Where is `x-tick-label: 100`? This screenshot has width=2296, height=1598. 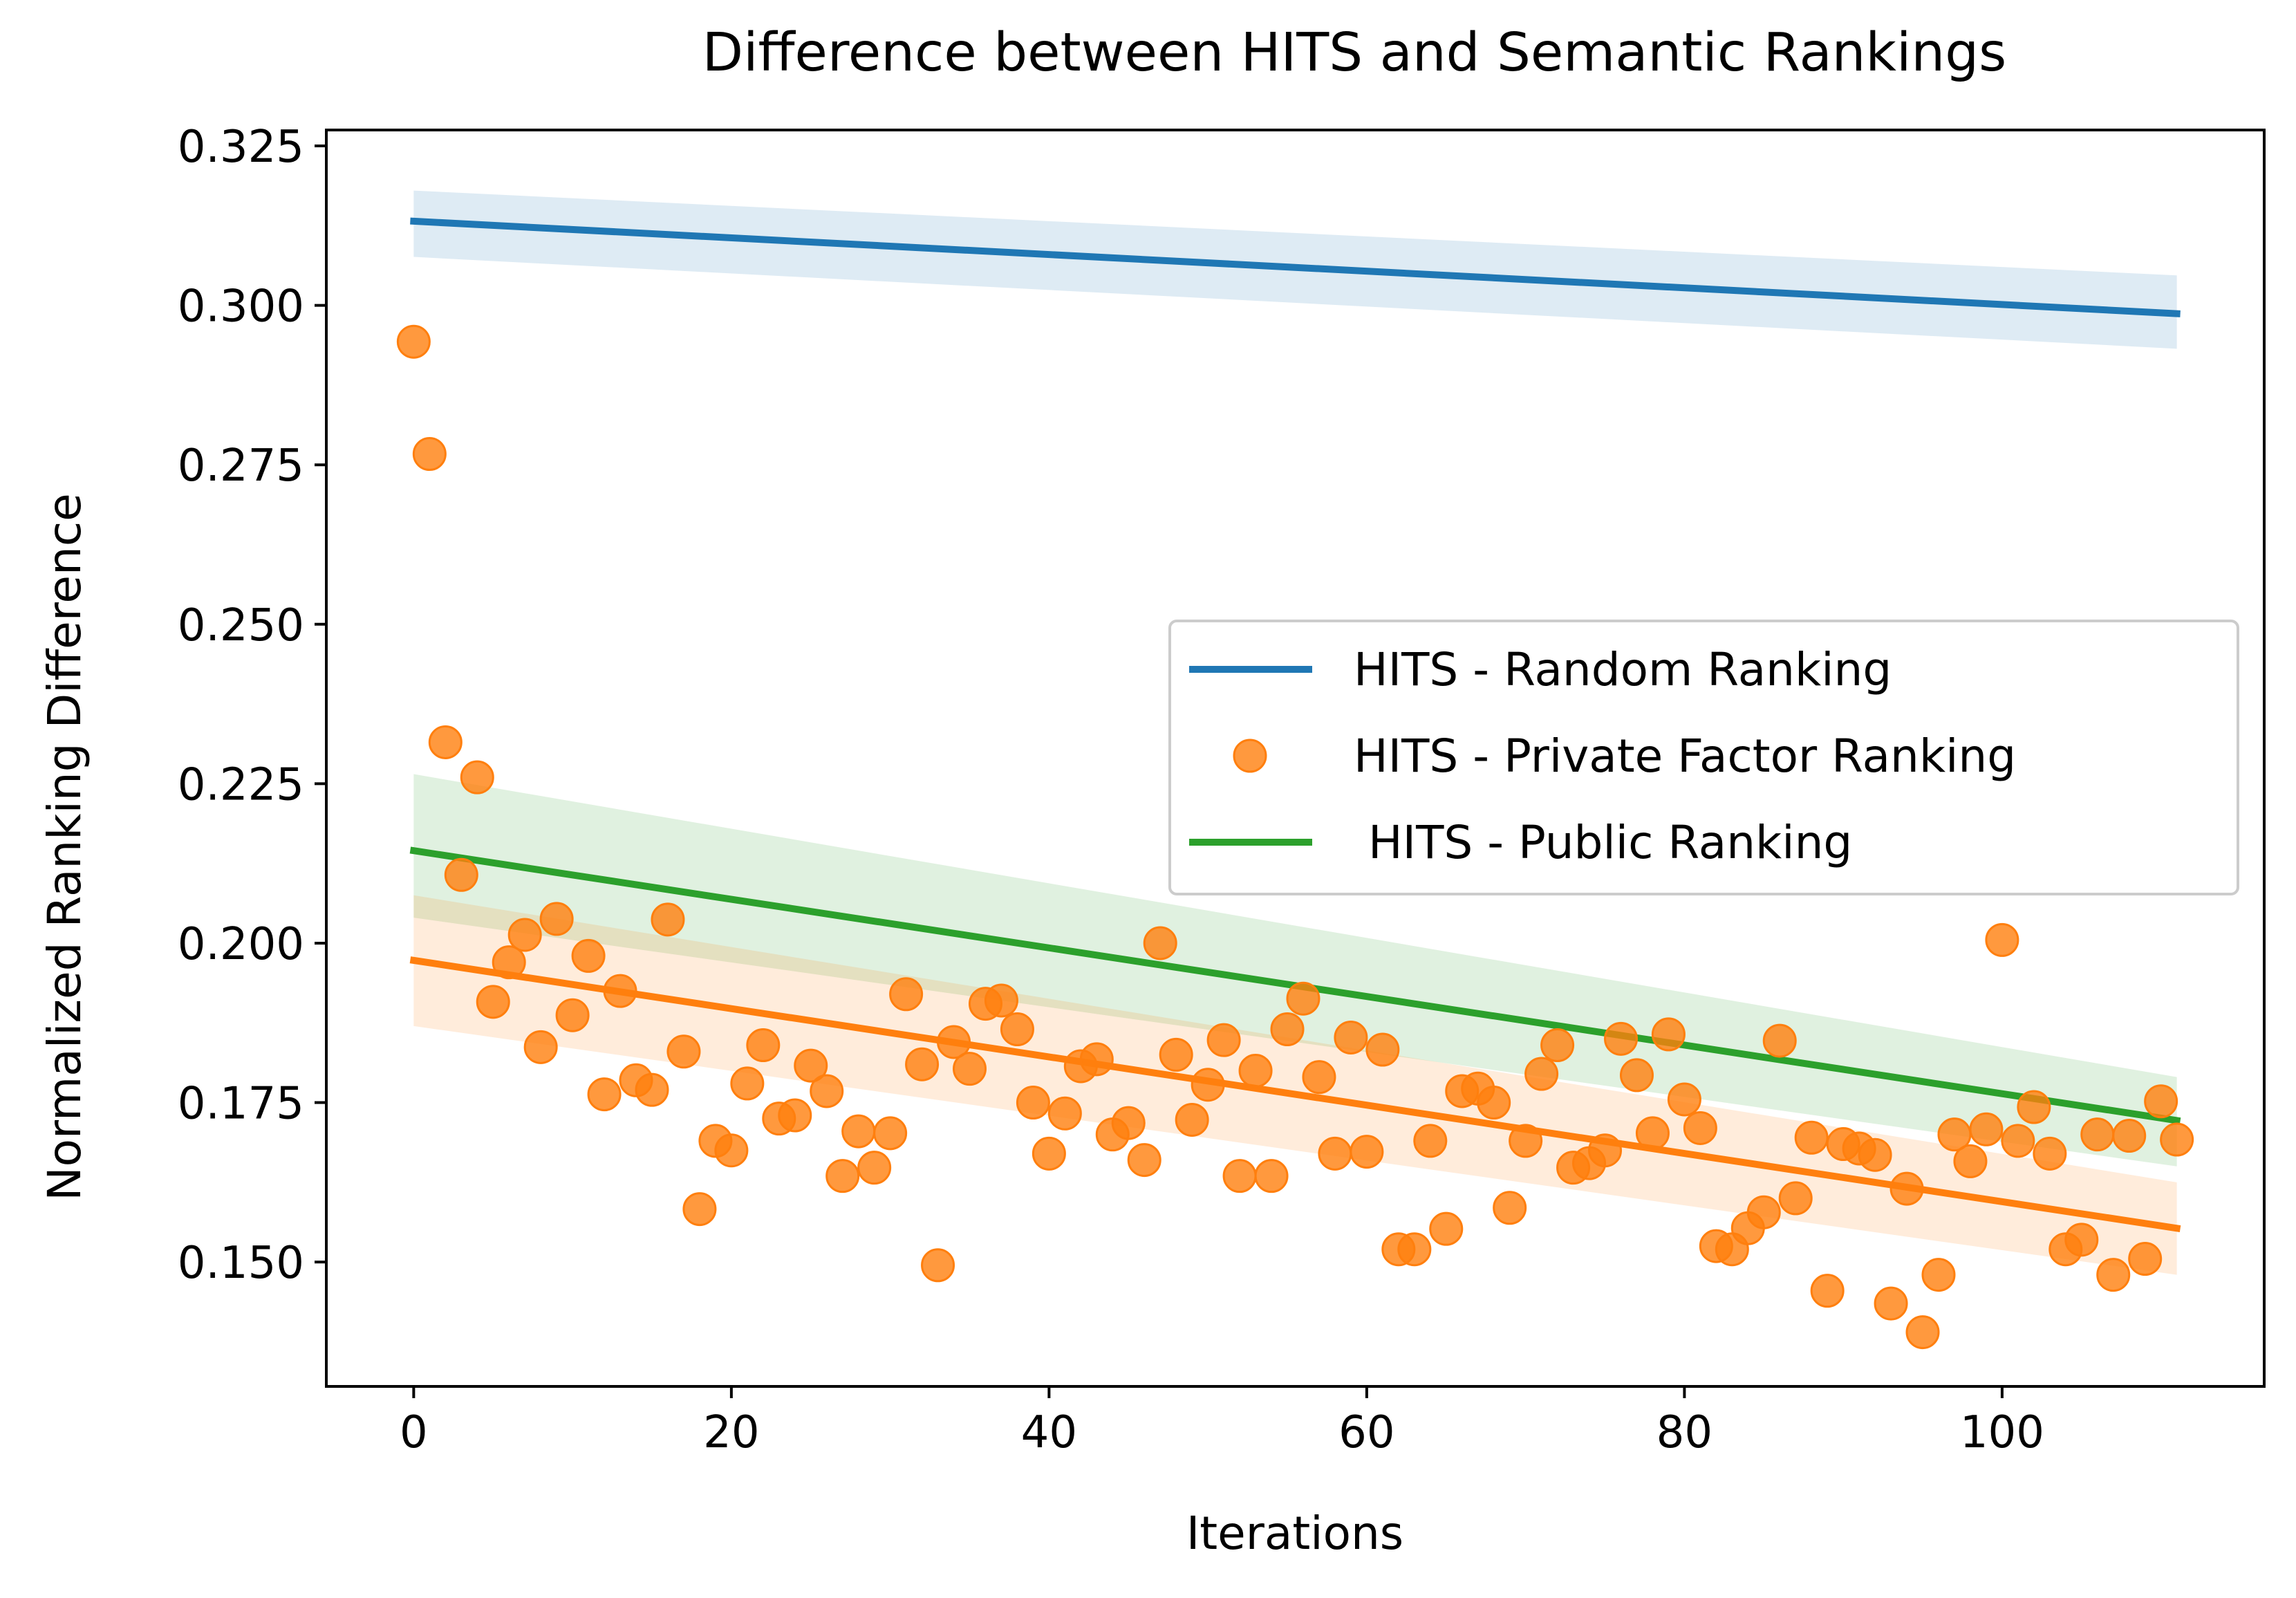
x-tick-label: 100 is located at coordinates (2002, 1432).